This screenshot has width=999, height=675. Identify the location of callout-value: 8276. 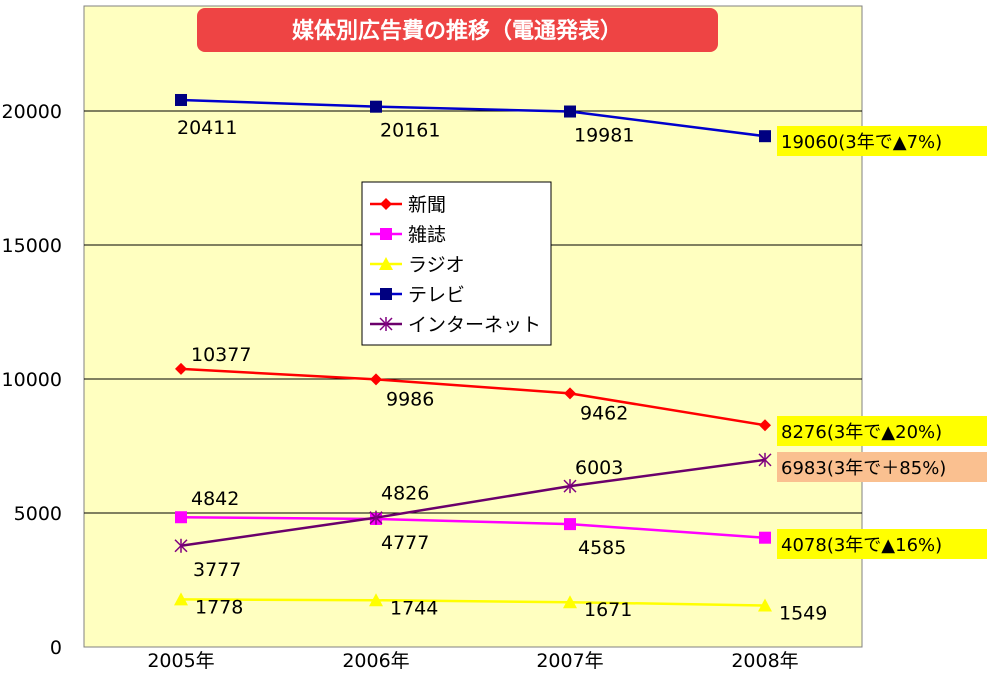
(804, 432).